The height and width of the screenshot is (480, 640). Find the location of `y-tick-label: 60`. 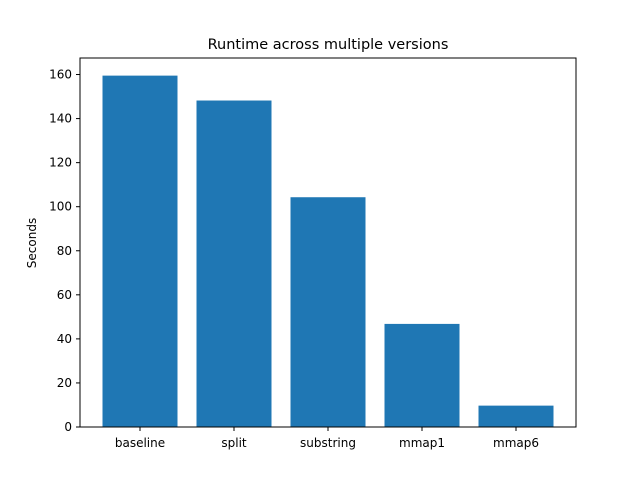

y-tick-label: 60 is located at coordinates (64, 295).